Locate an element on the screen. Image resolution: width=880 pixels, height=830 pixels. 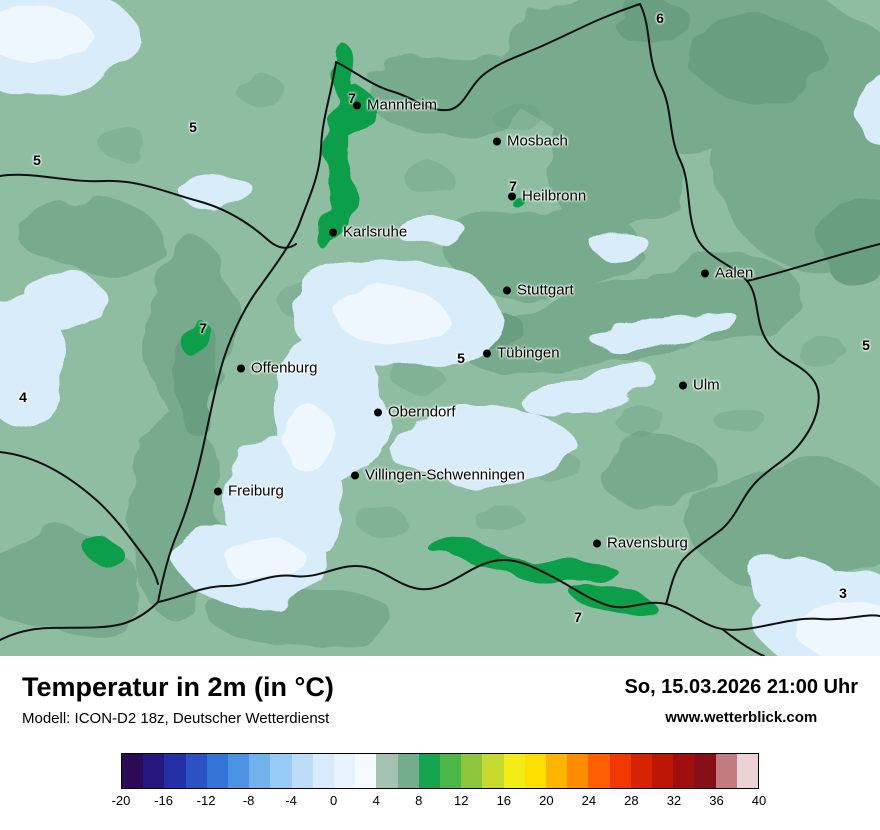
city-marker: Mannheim is located at coordinates (395, 105).